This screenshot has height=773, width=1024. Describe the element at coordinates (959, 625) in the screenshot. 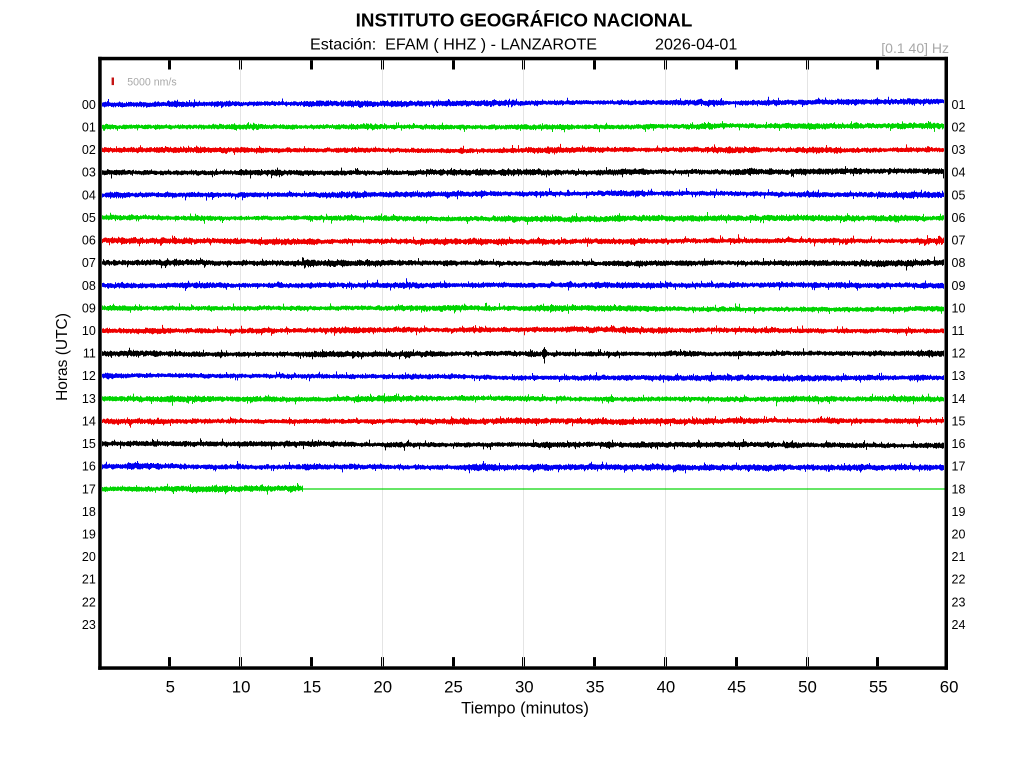

I see `svg-text: 24` at that location.